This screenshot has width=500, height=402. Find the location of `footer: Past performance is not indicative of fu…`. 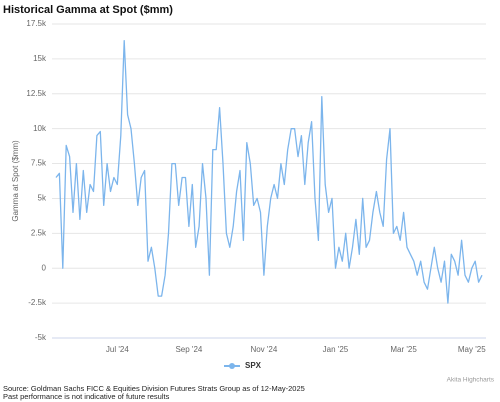

footer: Past performance is not indicative of fu… is located at coordinates (86, 396).